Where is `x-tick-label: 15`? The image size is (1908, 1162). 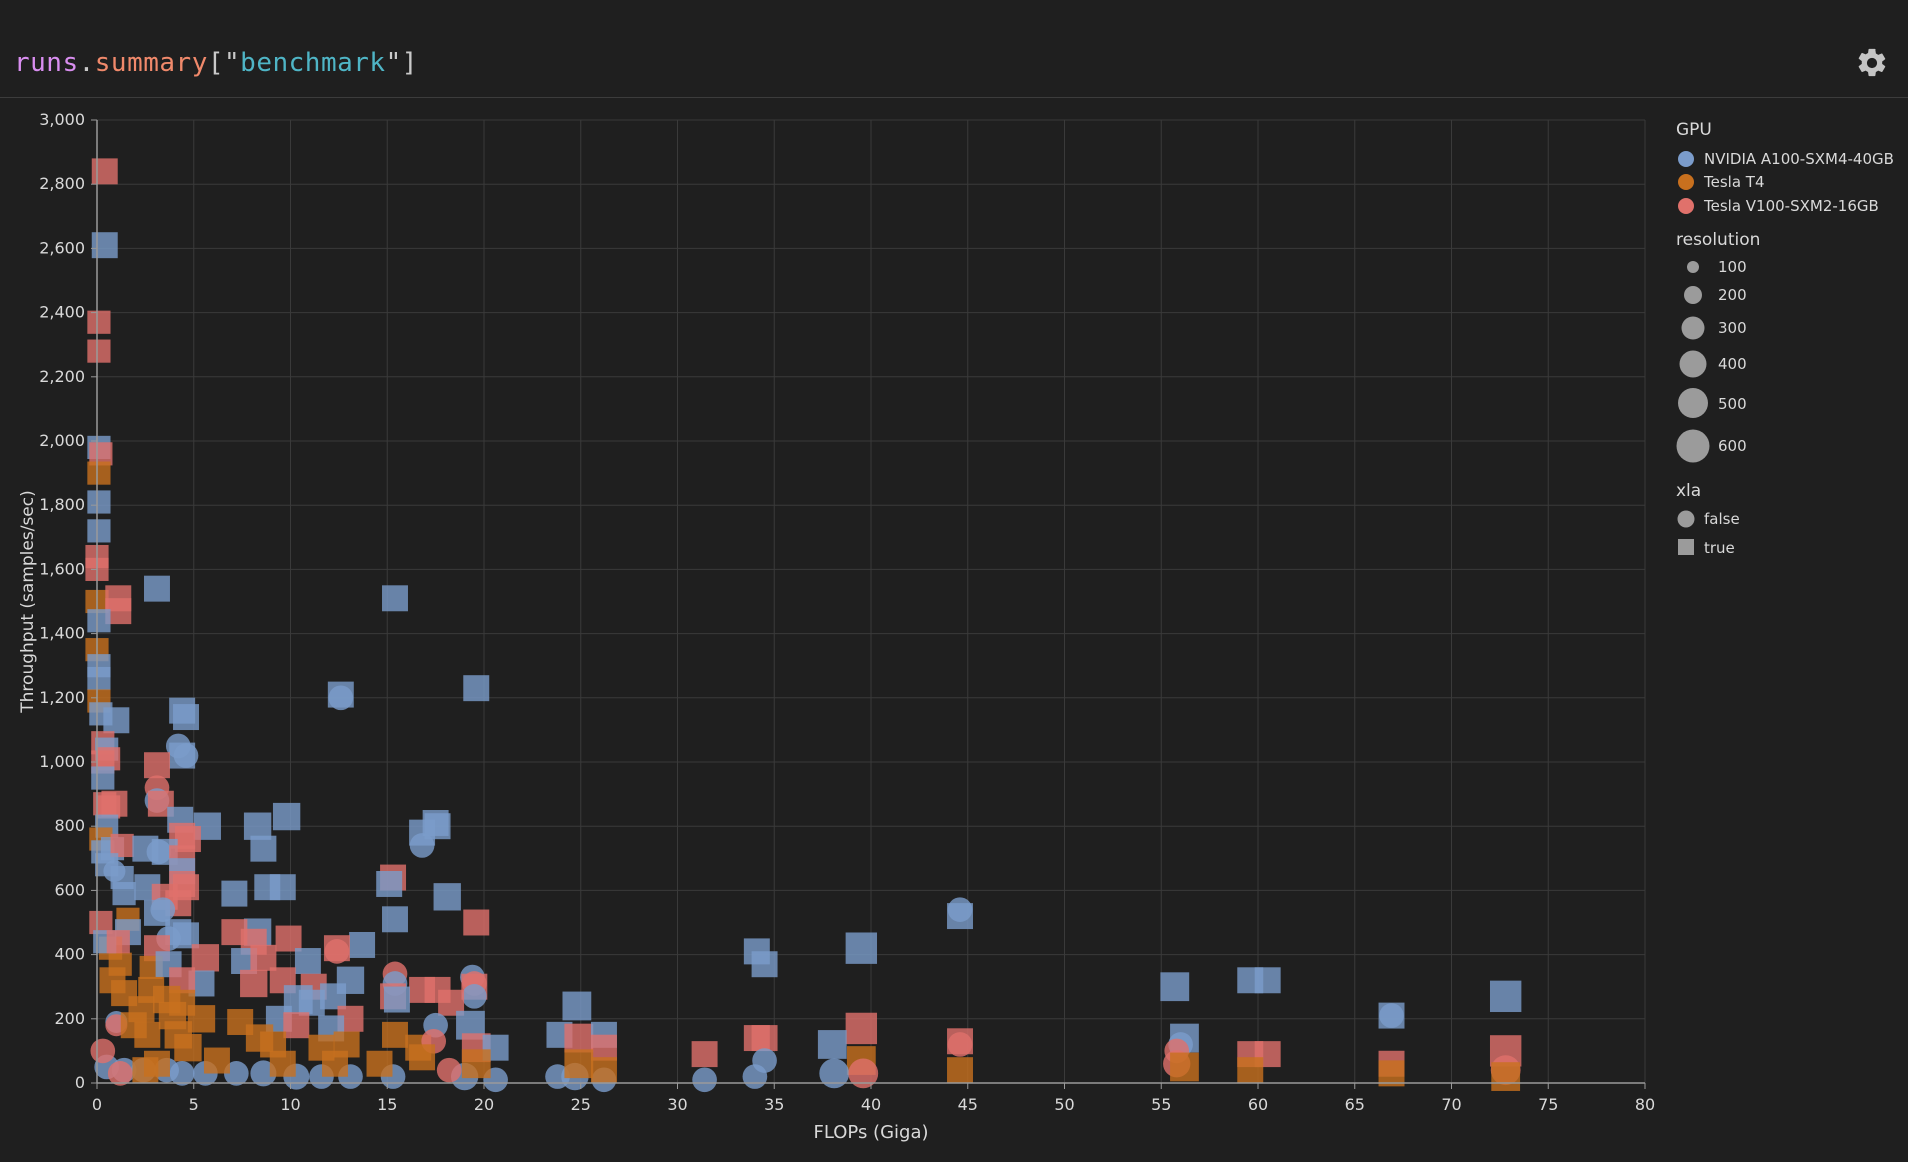
x-tick-label: 15 is located at coordinates (387, 1104).